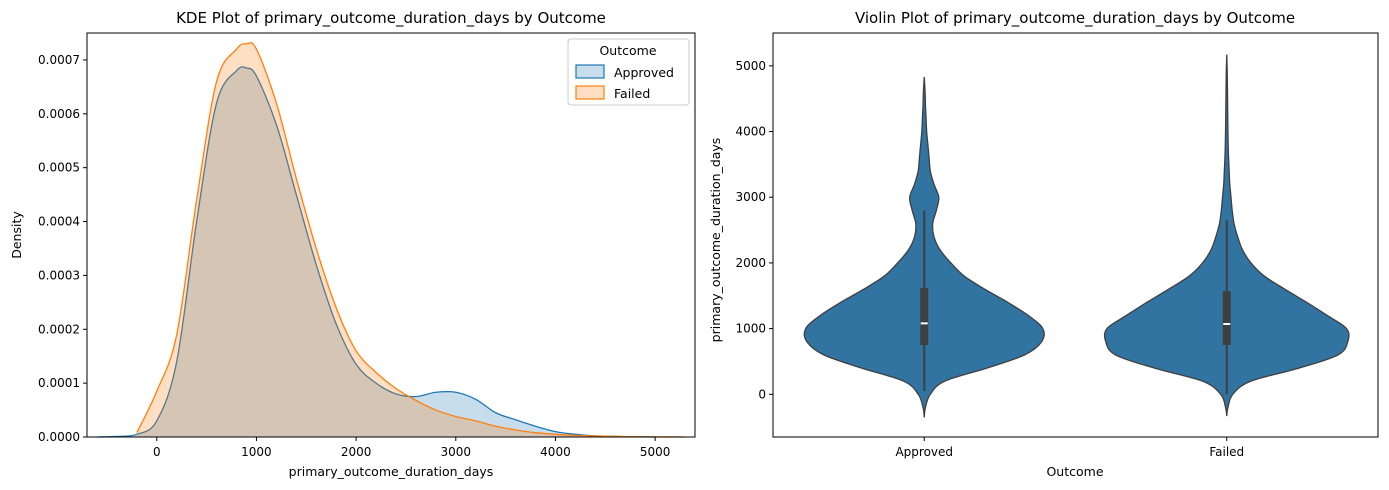  I want to click on kde-y-axis-label: Density, so click(16, 235).